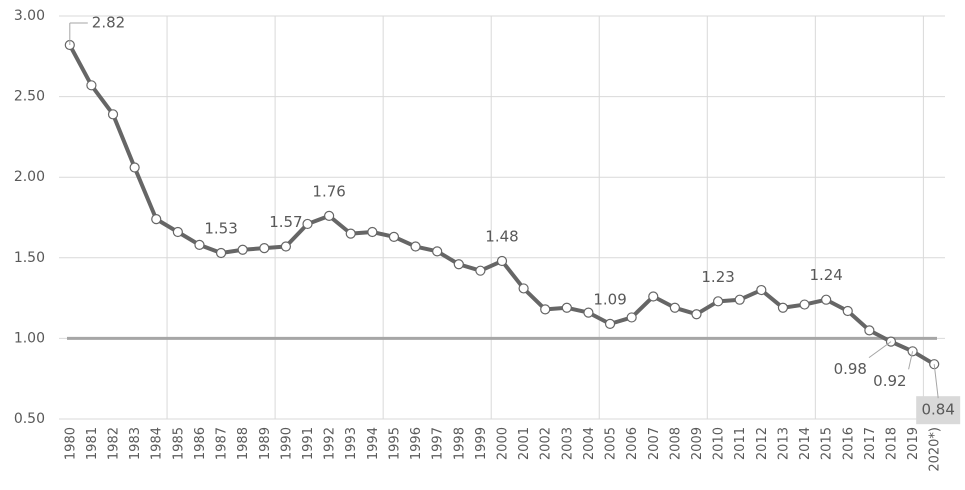  I want to click on x-tick-label: 1981, so click(92, 443).